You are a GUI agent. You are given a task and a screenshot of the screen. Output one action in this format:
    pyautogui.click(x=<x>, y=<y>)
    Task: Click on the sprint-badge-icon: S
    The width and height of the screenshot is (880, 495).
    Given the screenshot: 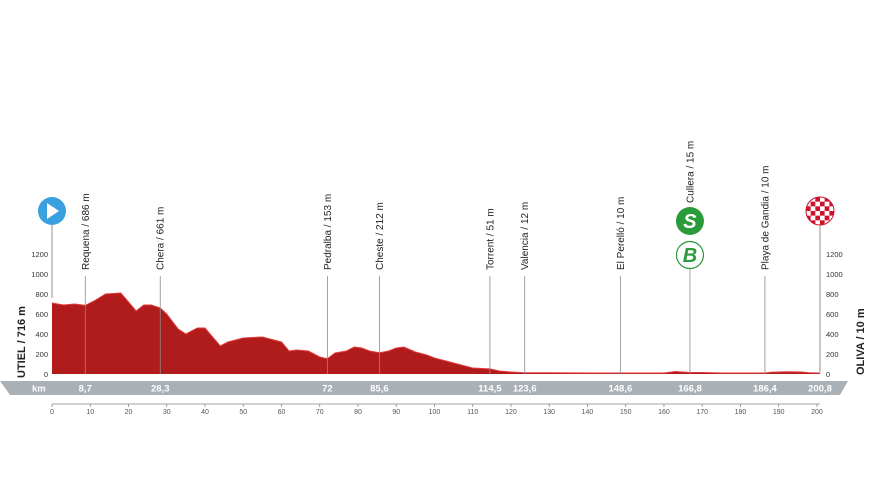 What is the action you would take?
    pyautogui.click(x=689, y=221)
    